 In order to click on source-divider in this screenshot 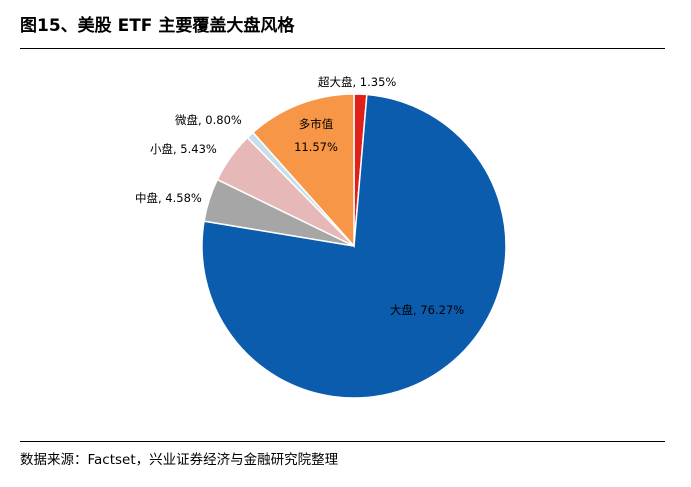, I will do `click(342, 441)`.